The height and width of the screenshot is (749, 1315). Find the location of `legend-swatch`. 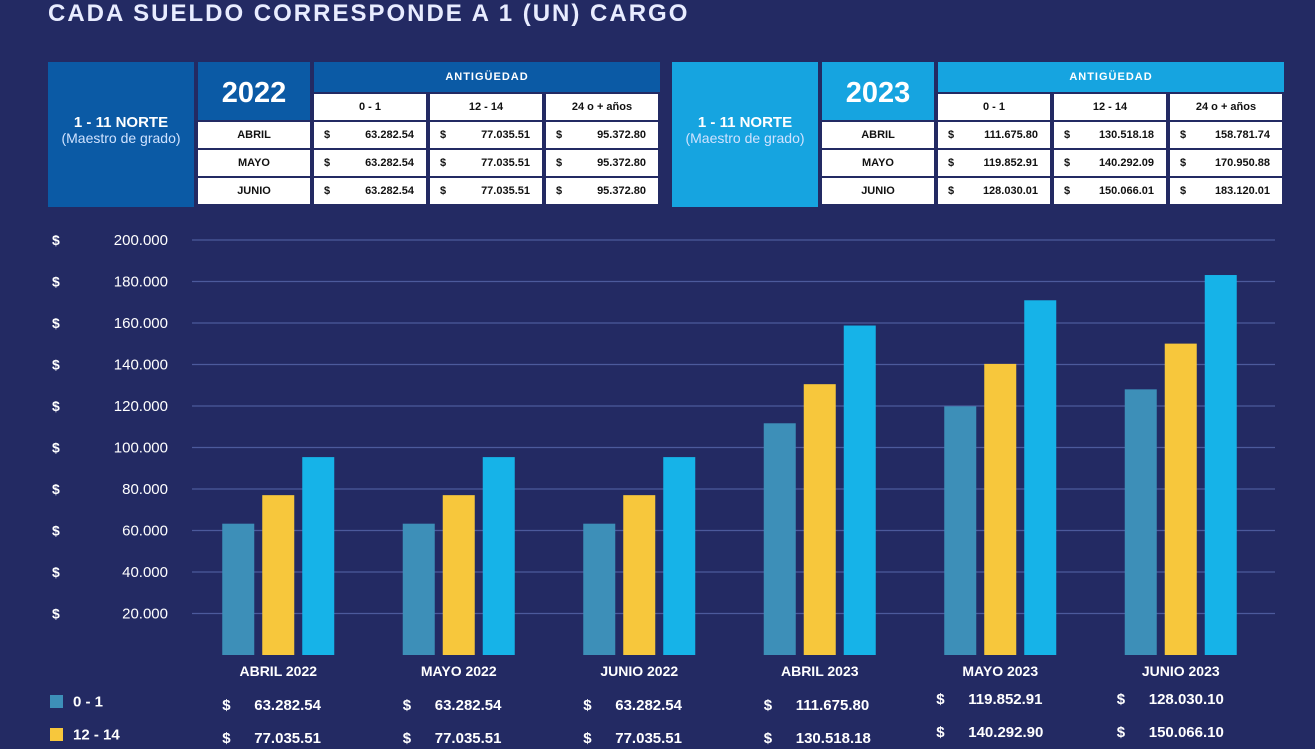

legend-swatch is located at coordinates (56, 735).